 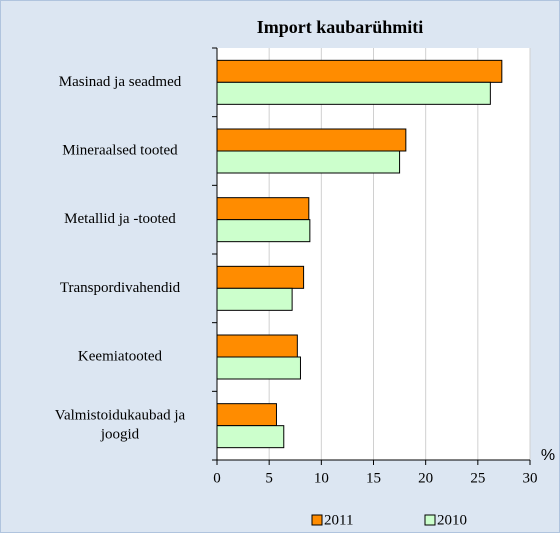 I want to click on y-tick-label: Keemiatooted, so click(x=120, y=356).